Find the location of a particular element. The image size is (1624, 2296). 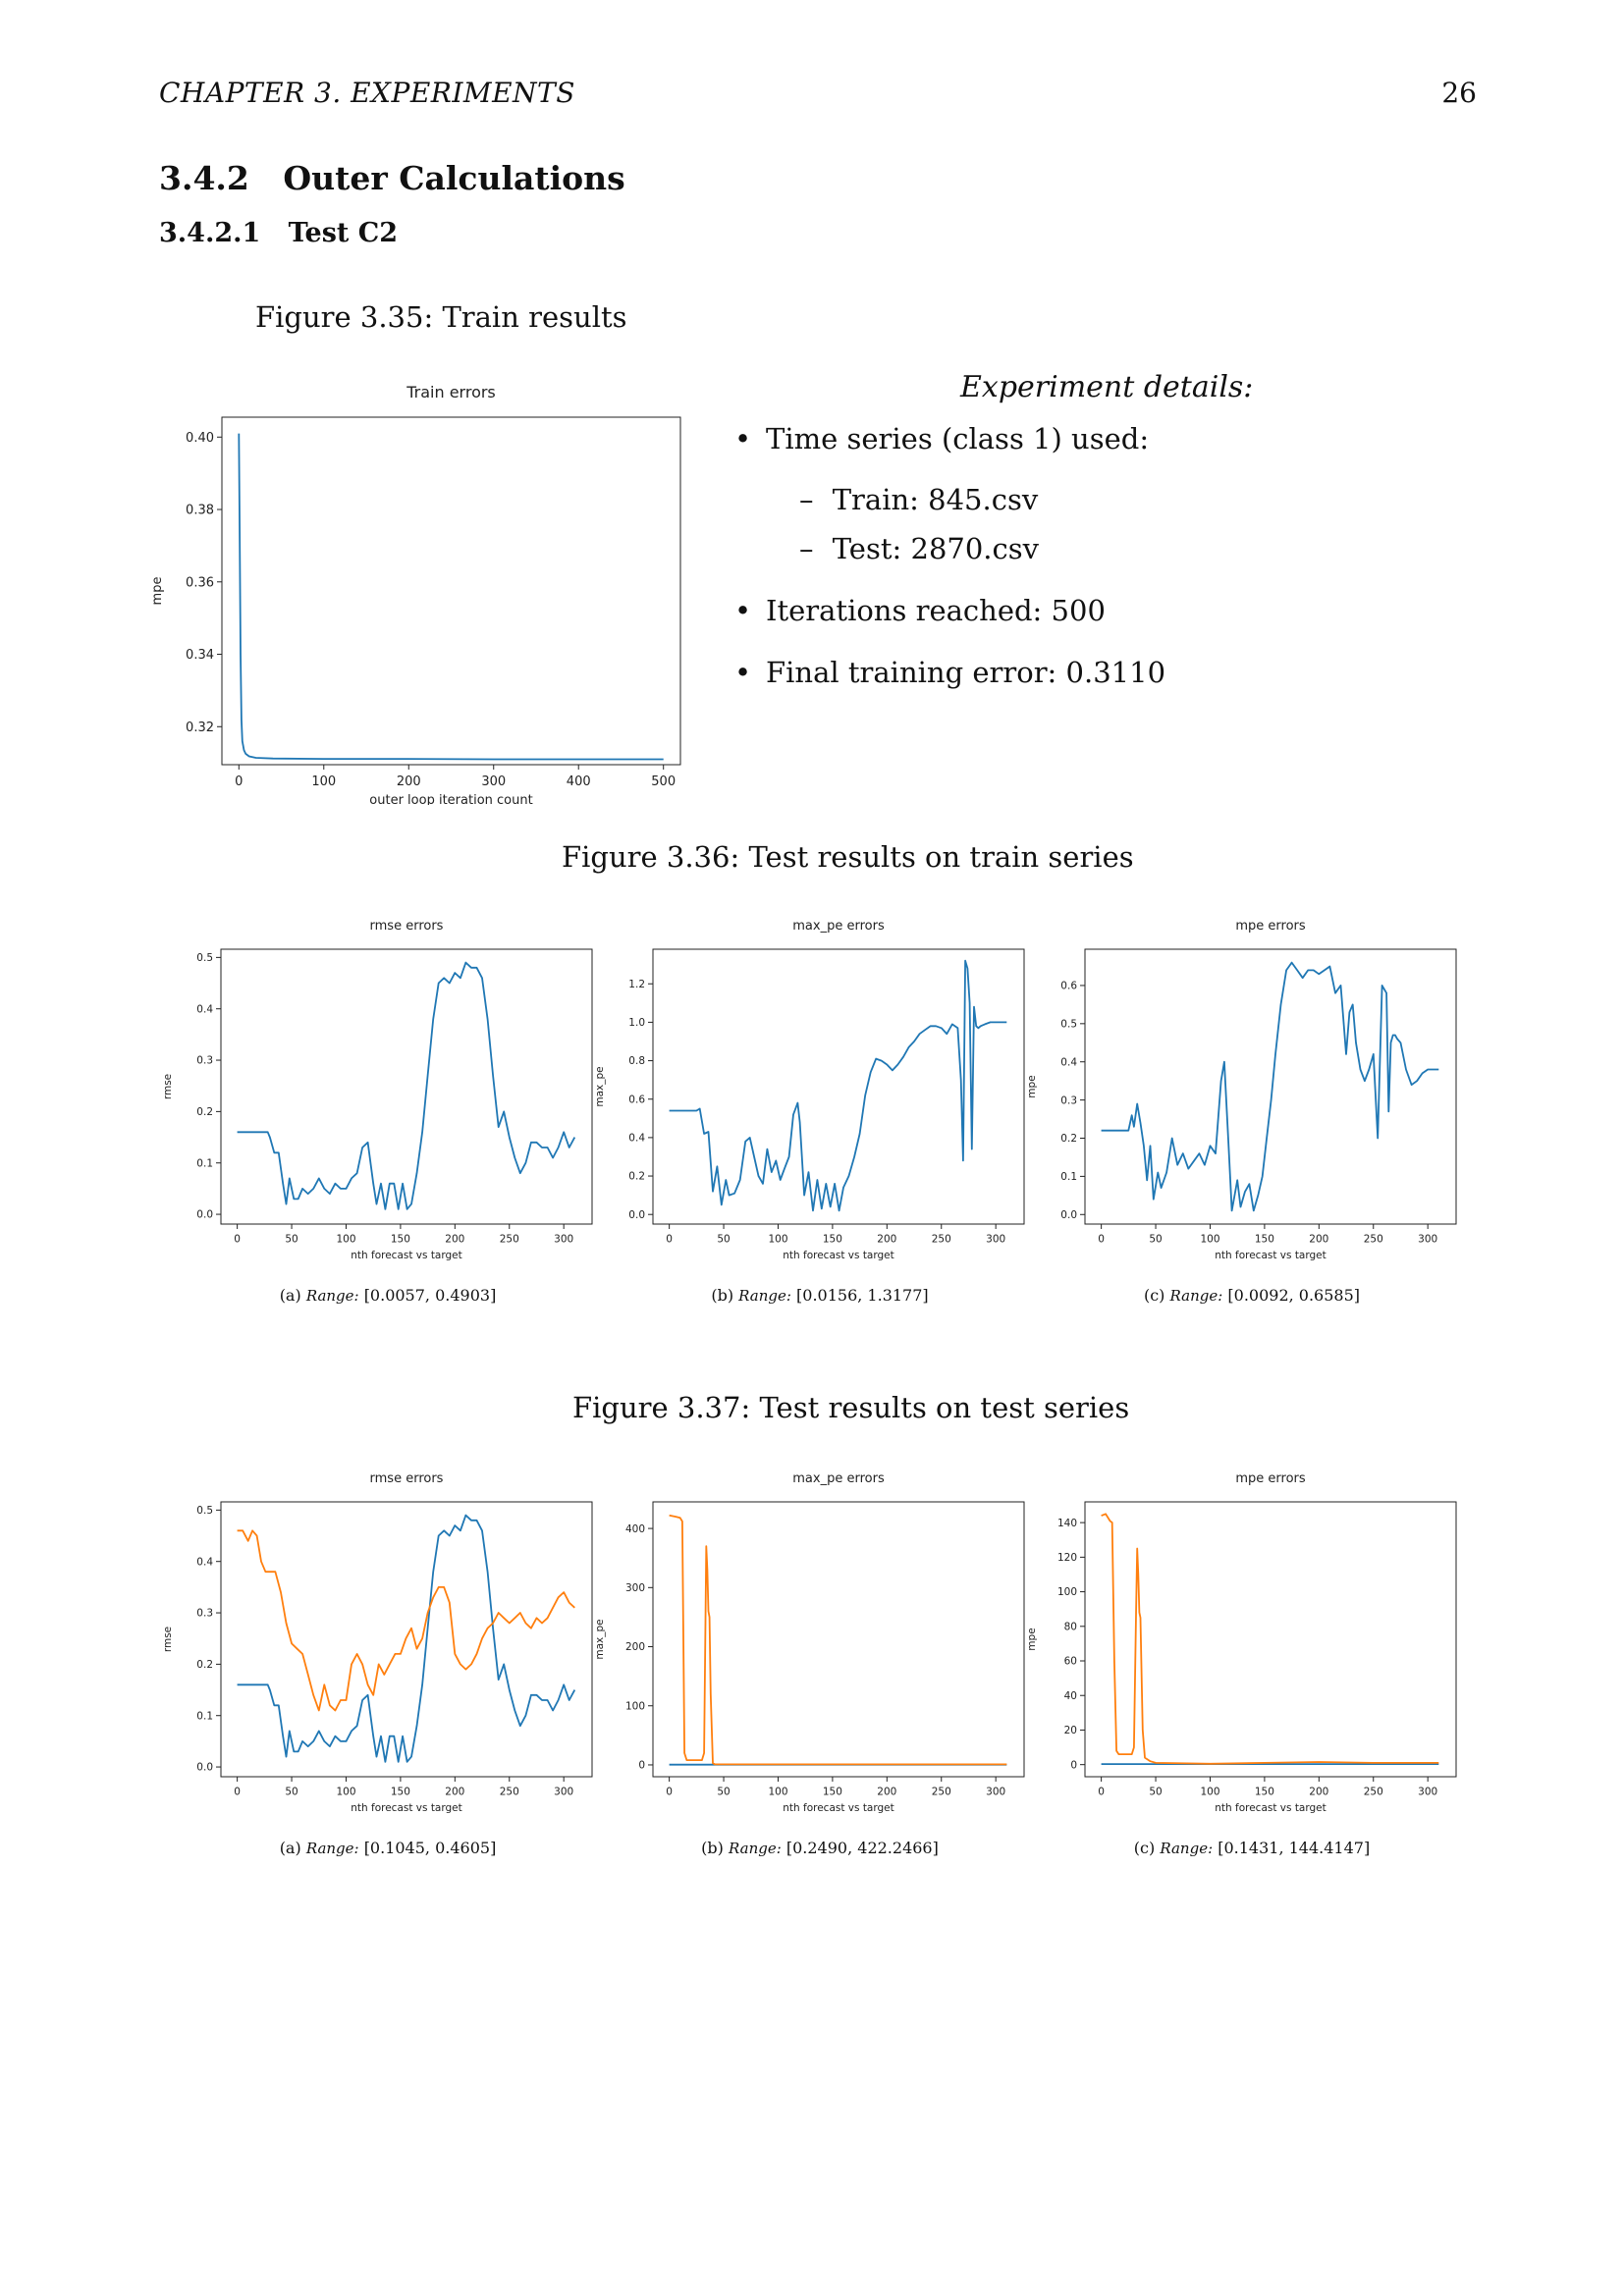

details-item-final-error: • Final training error: 0.3110 is located at coordinates (949, 672).